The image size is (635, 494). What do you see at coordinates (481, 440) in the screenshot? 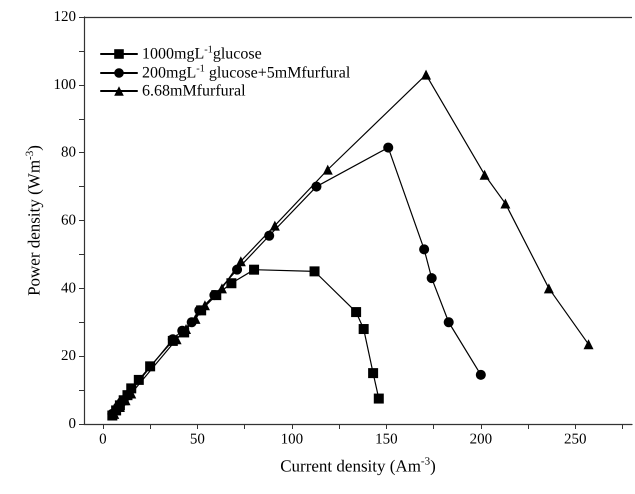
I see `x-tick-label: 200` at bounding box center [481, 440].